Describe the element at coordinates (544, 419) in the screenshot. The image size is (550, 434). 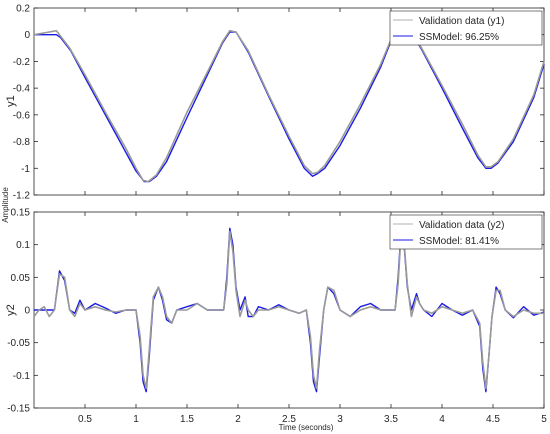
I see `x-tick-label-y2: 5` at that location.